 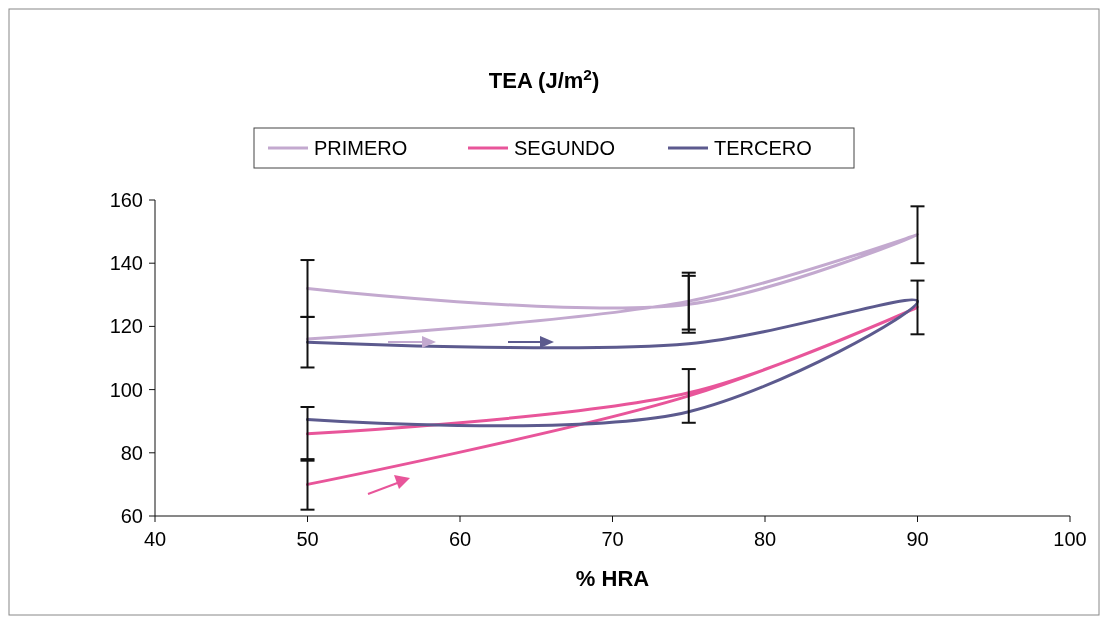 What do you see at coordinates (126, 263) in the screenshot?
I see `y-tick-label: 140` at bounding box center [126, 263].